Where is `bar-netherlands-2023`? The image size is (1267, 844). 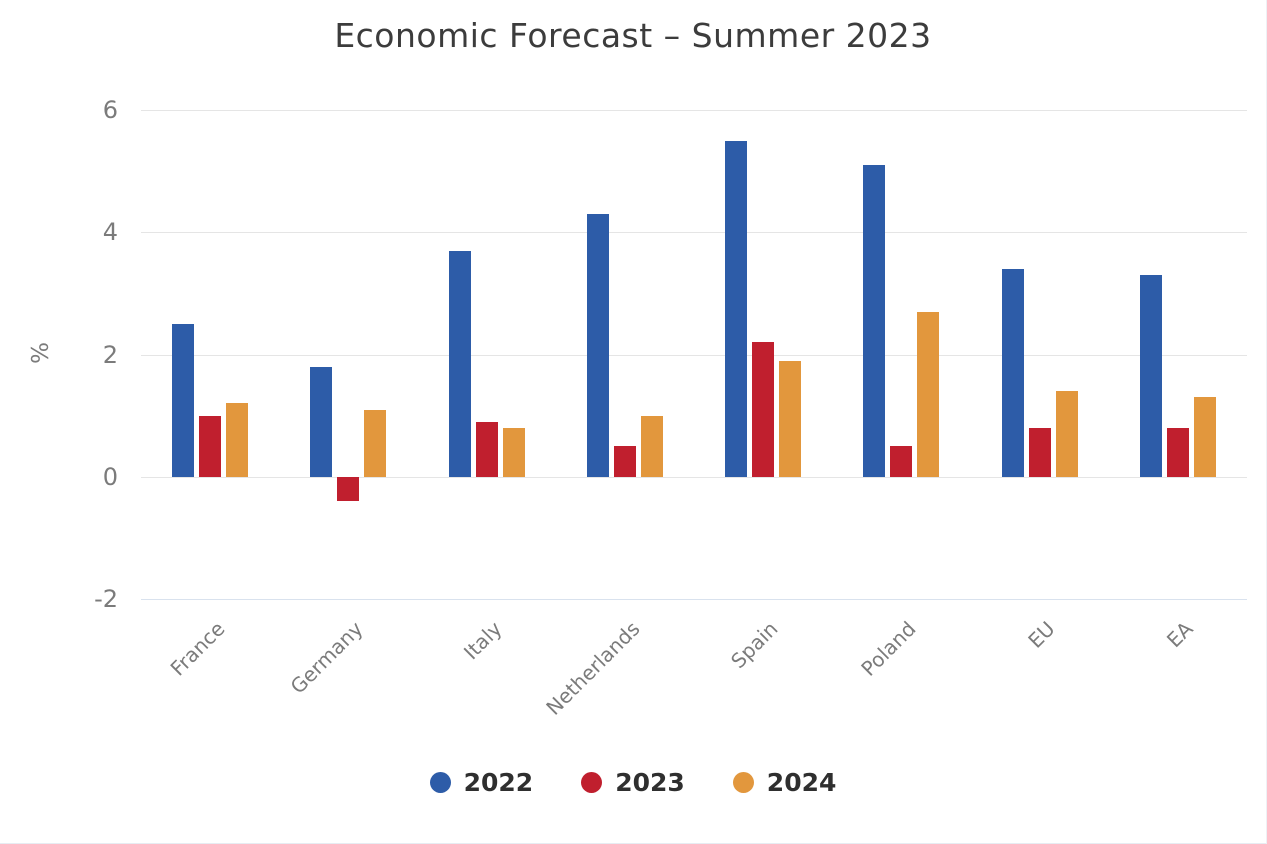 bar-netherlands-2023 is located at coordinates (624, 461).